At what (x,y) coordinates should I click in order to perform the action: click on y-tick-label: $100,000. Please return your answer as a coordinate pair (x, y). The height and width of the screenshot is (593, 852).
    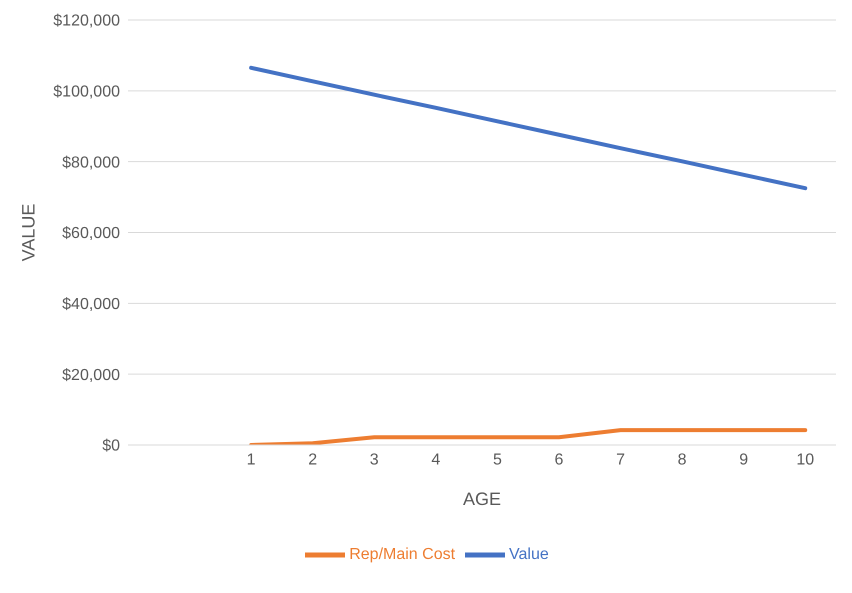
    Looking at the image, I should click on (86, 92).